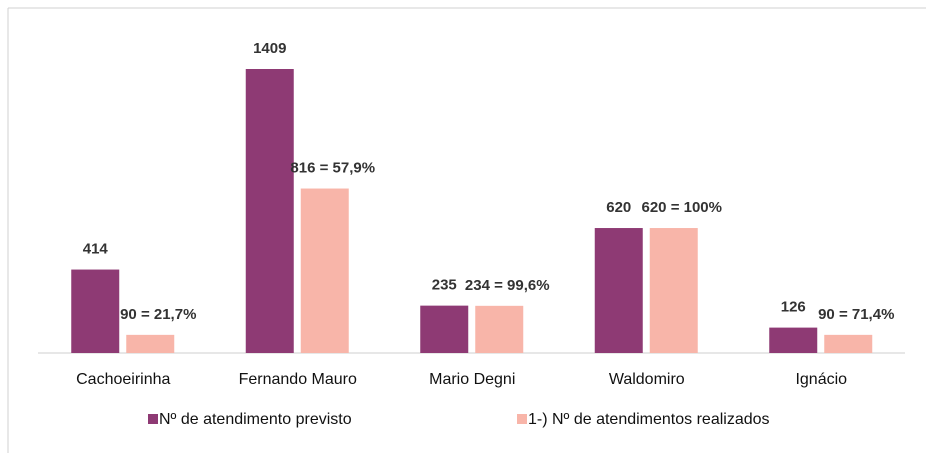 This screenshot has width=926, height=453. Describe the element at coordinates (444, 285) in the screenshot. I see `data-label: 235` at that location.